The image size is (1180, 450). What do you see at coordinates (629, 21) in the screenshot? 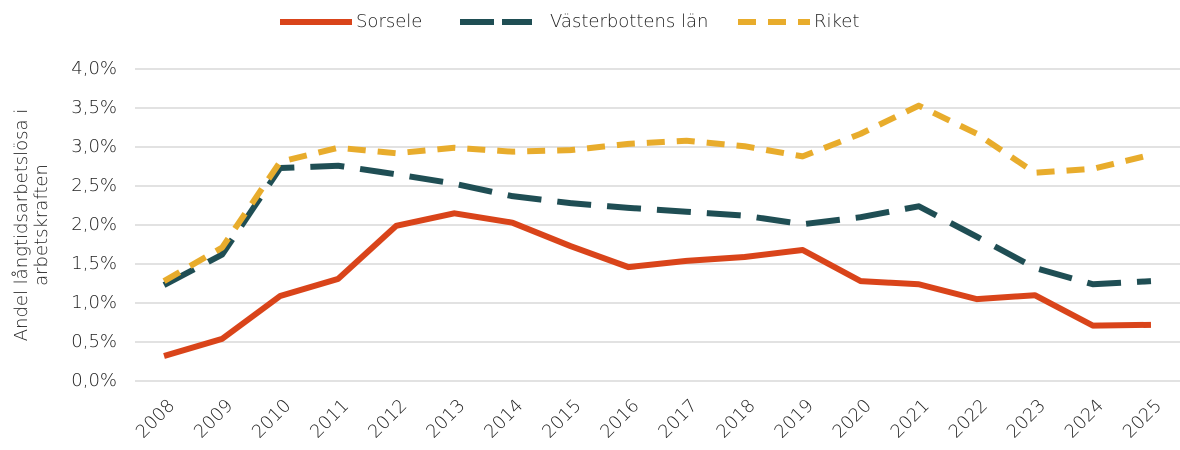
I see `legend-label: Västerbottens län` at bounding box center [629, 21].